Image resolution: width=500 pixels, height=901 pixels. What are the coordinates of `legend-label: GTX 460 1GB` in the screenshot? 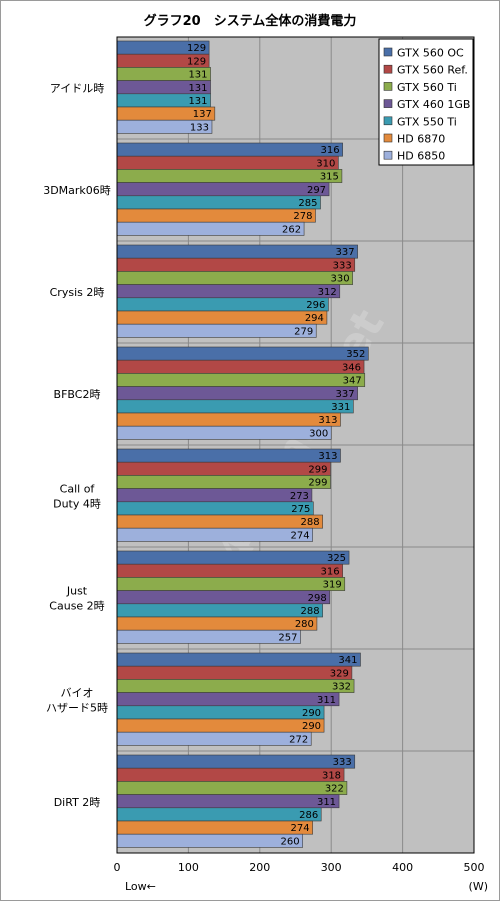 It's located at (433, 104).